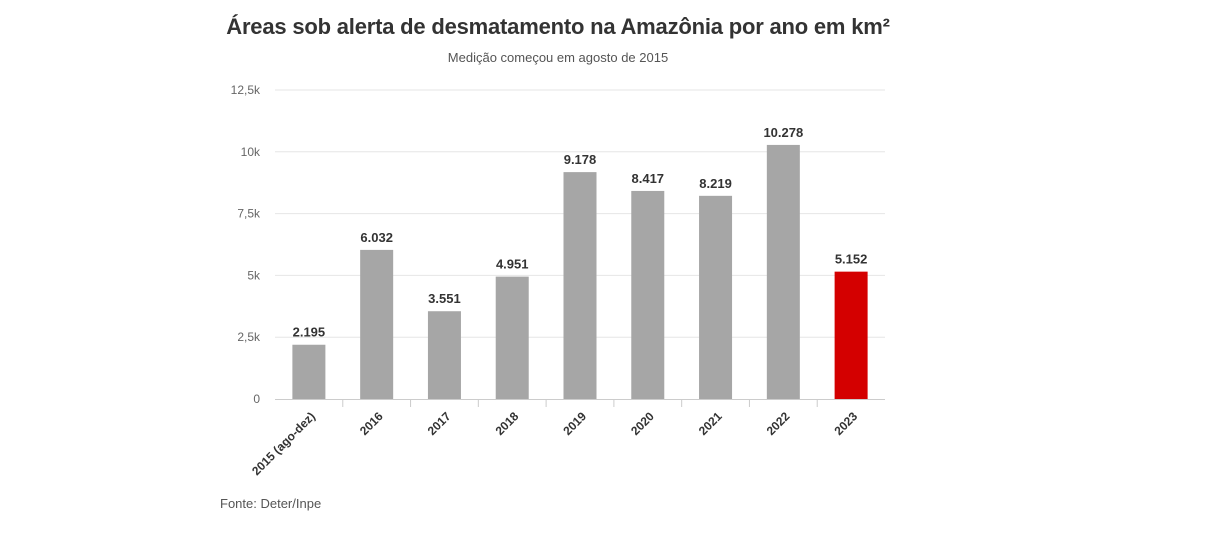  I want to click on y-tick-label: 0, so click(256, 399).